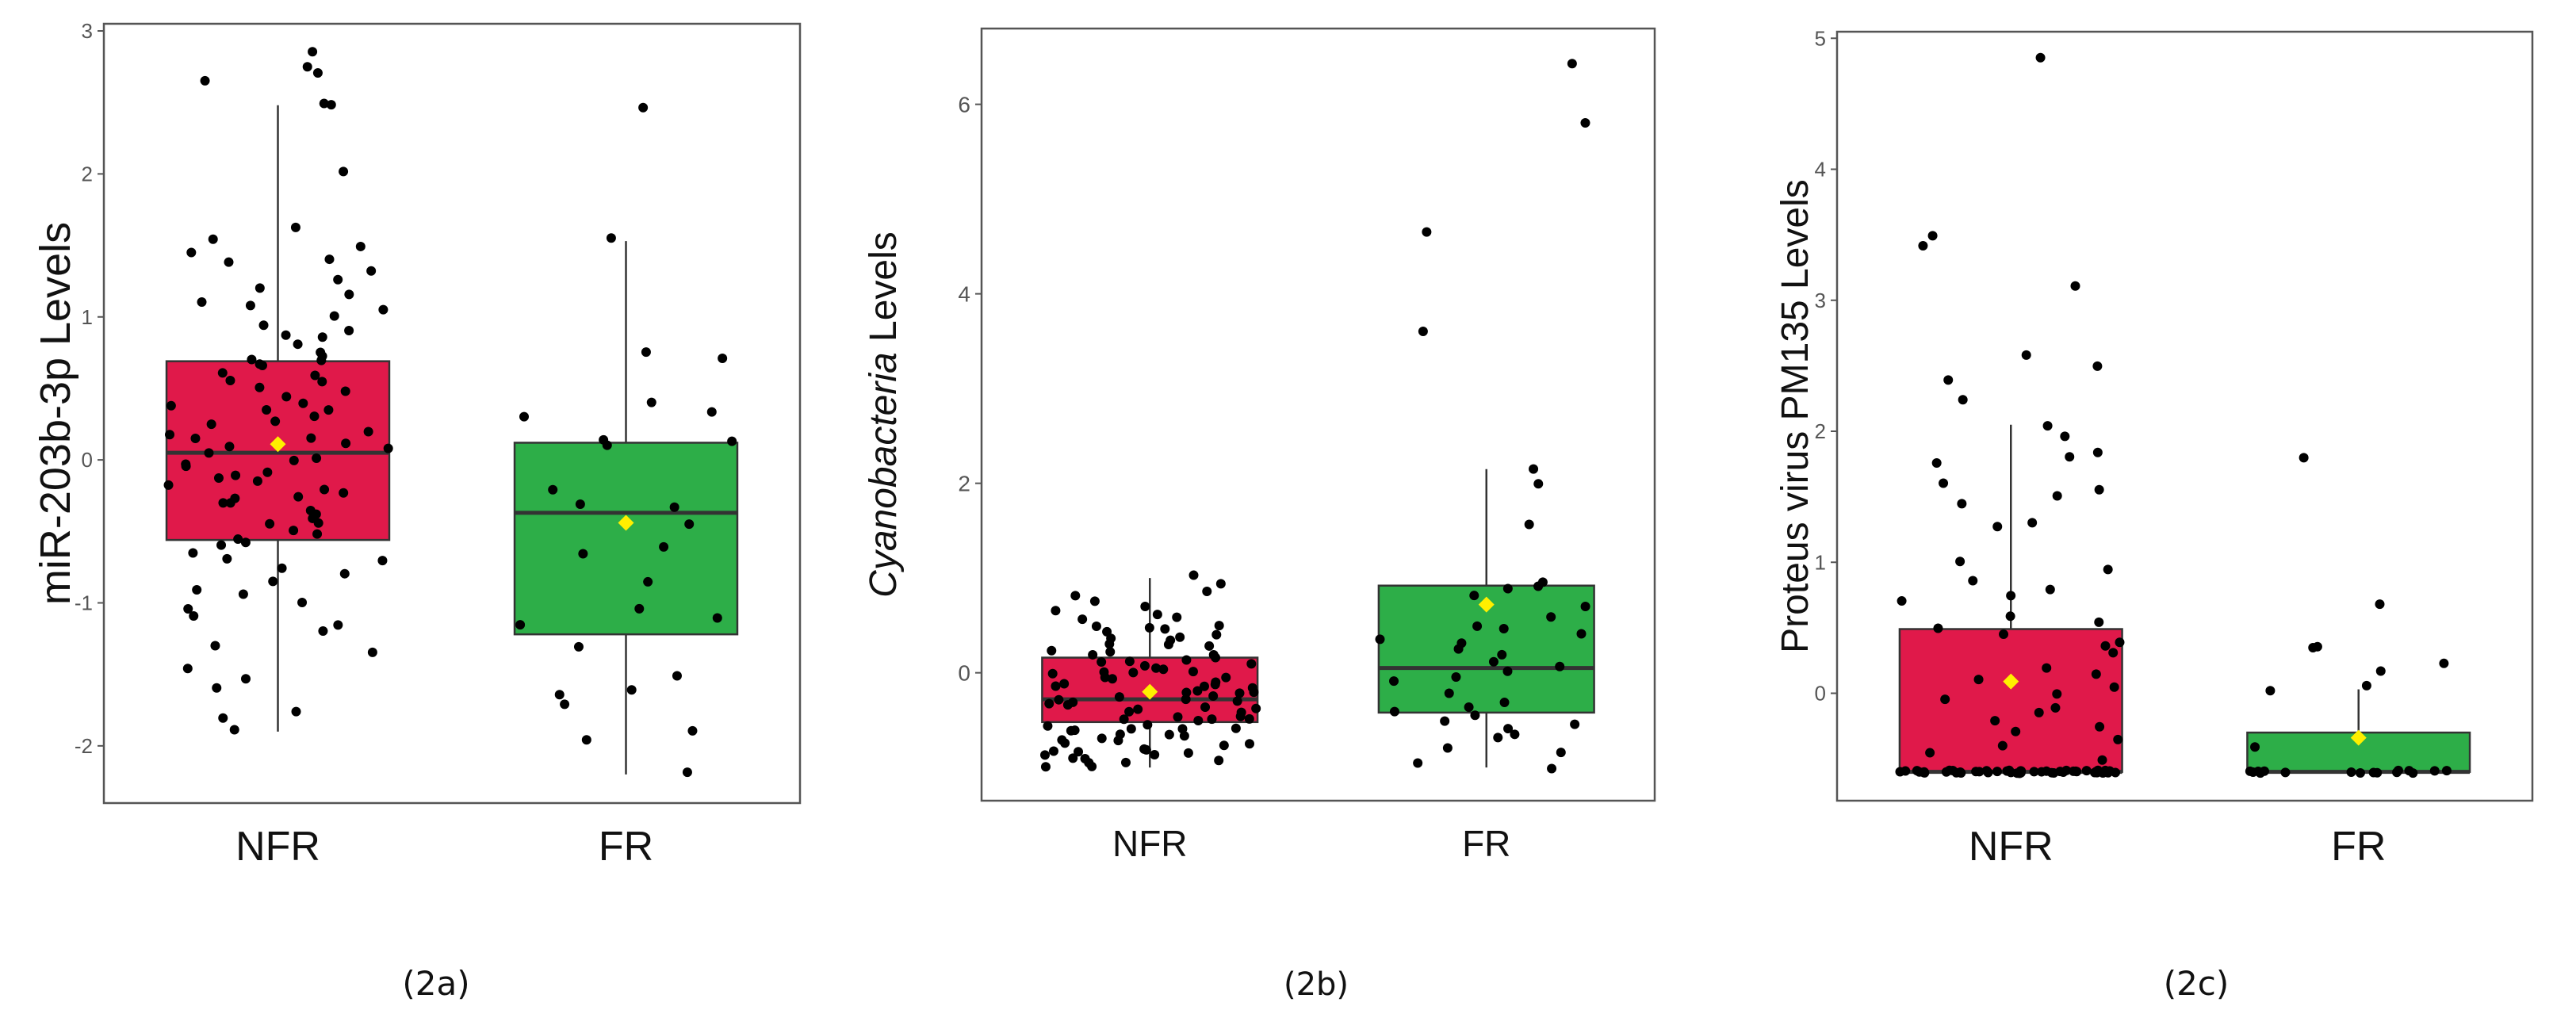 The image size is (2576, 1029). What do you see at coordinates (1820, 562) in the screenshot?
I see `y-tick-label: 1` at bounding box center [1820, 562].